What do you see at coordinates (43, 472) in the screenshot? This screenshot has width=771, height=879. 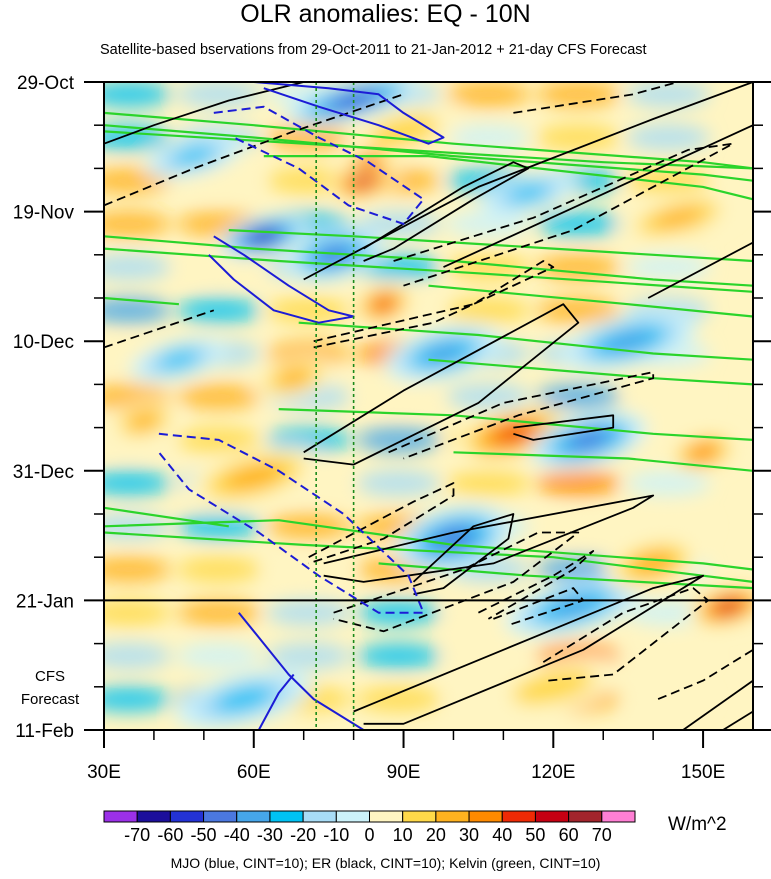 I see `y-tick-label: 31-Dec` at bounding box center [43, 472].